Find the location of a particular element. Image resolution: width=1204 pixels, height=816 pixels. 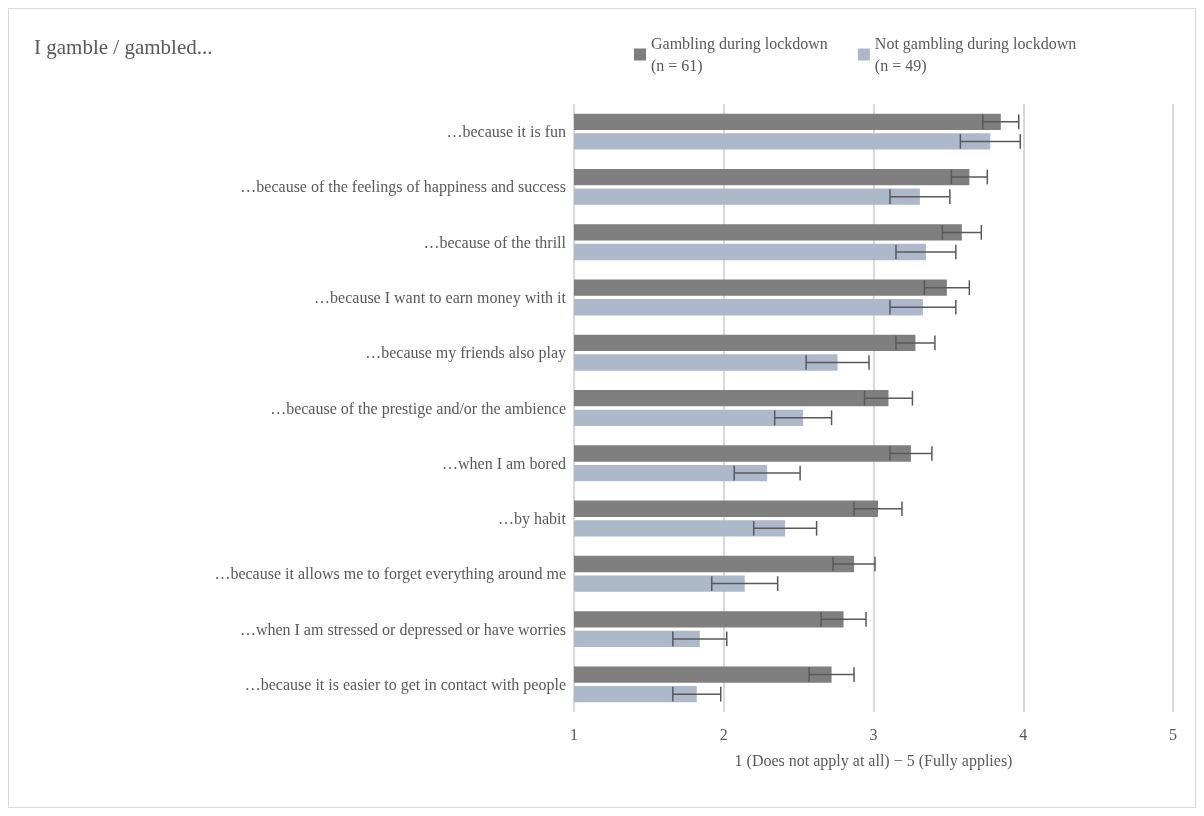

legend-label: Gambling during lockdown (n = 61) is located at coordinates (739, 55).